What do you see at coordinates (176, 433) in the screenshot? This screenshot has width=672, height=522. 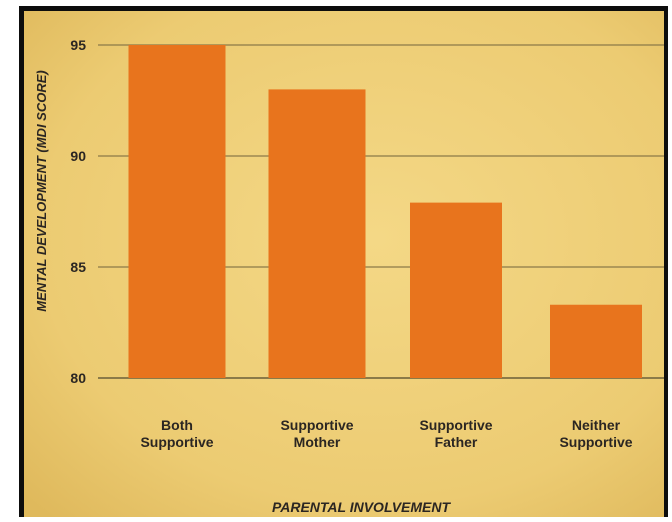 I see `x-tick-label-0: Both Supportive` at bounding box center [176, 433].